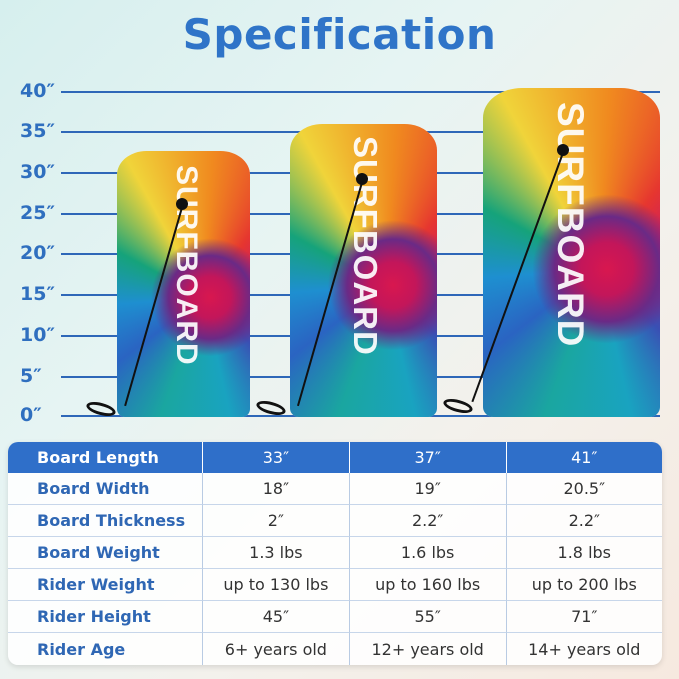  I want to click on row-label: Board Length, so click(105, 457).